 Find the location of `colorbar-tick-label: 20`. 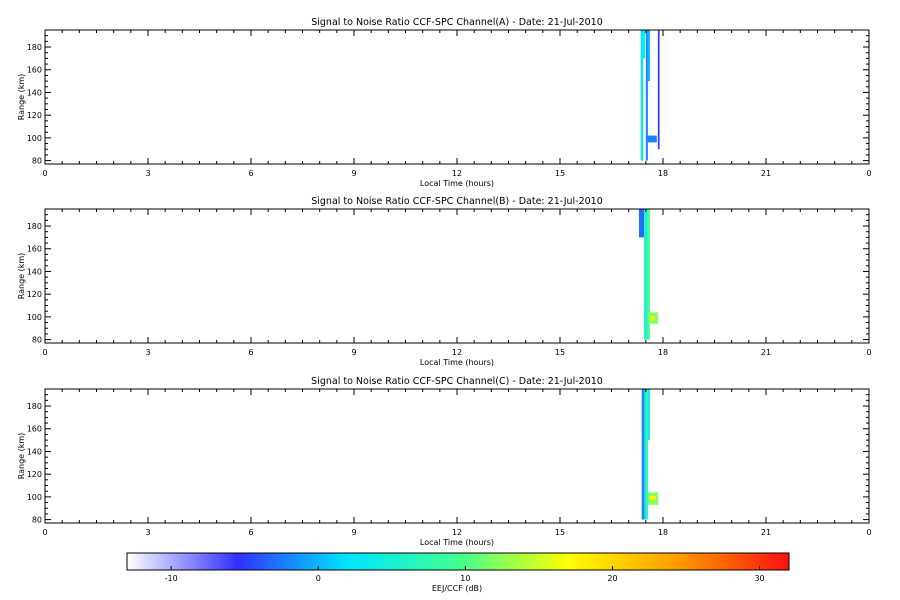

colorbar-tick-label: 20 is located at coordinates (612, 578).